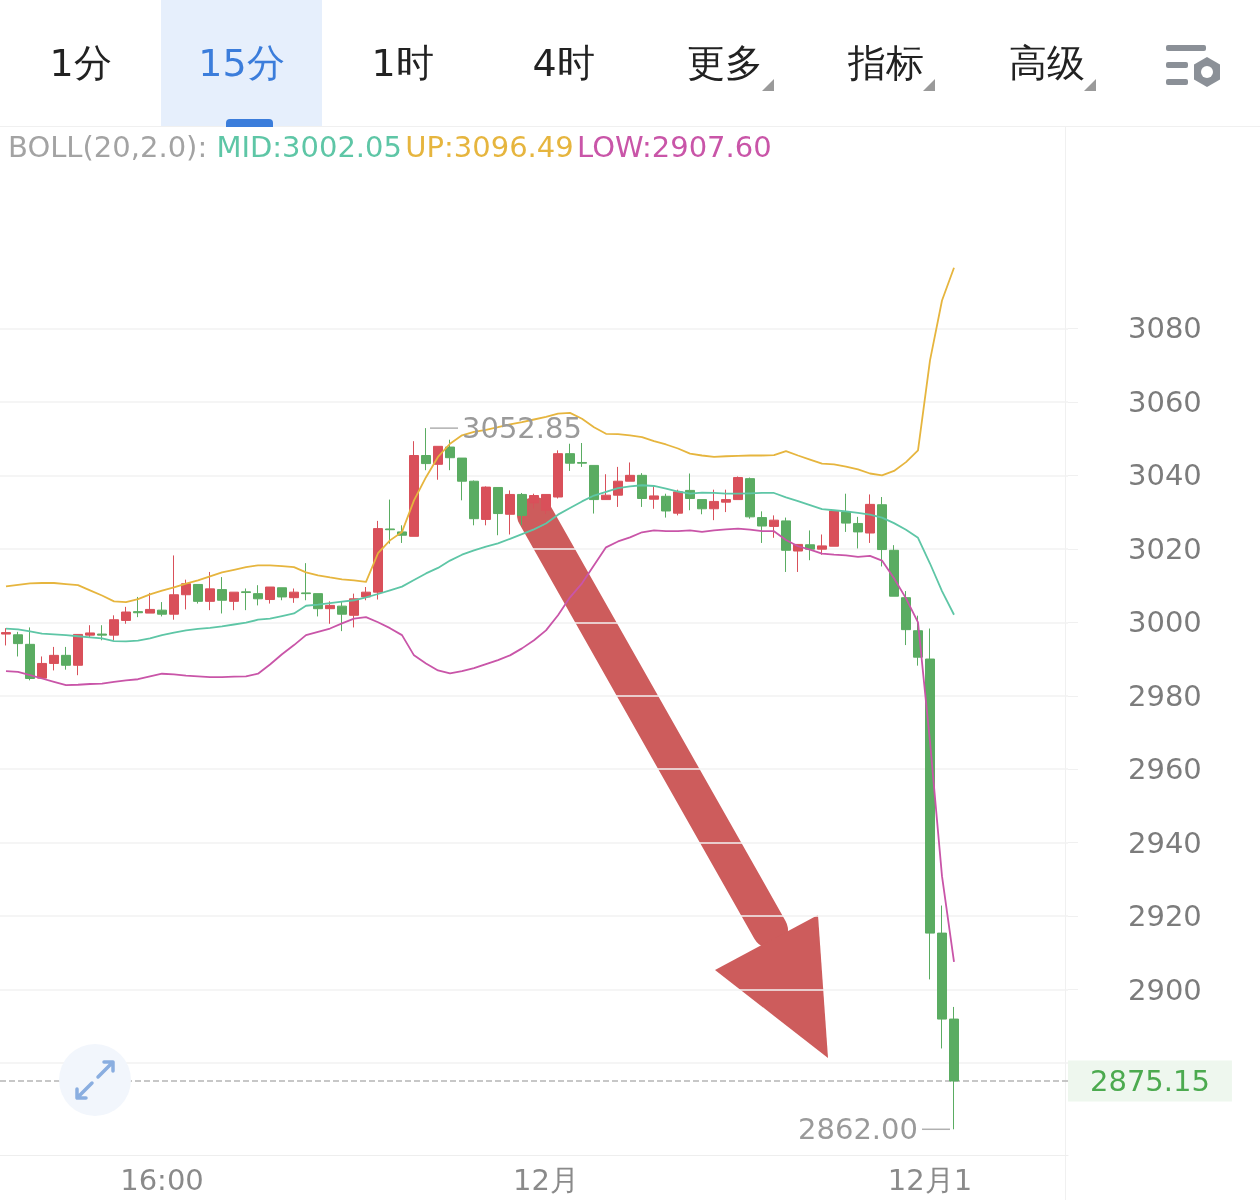  I want to click on annotation: 2862.00, so click(858, 1129).